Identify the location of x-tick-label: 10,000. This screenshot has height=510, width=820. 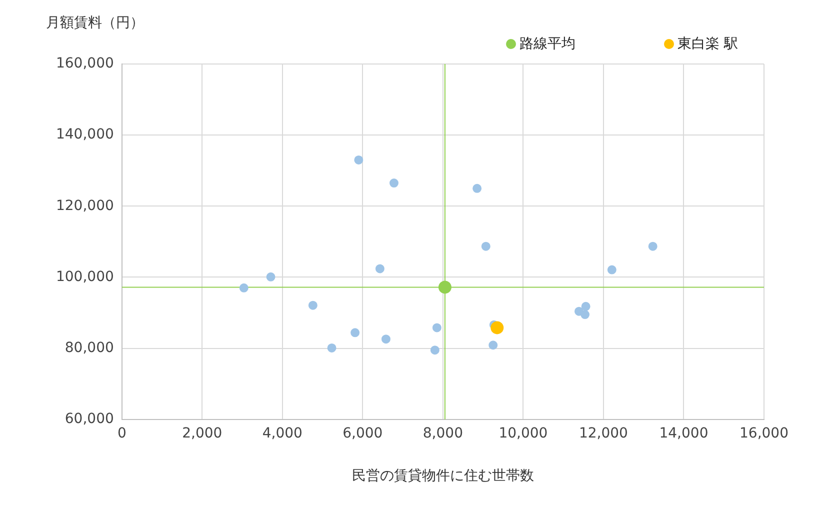
(523, 433).